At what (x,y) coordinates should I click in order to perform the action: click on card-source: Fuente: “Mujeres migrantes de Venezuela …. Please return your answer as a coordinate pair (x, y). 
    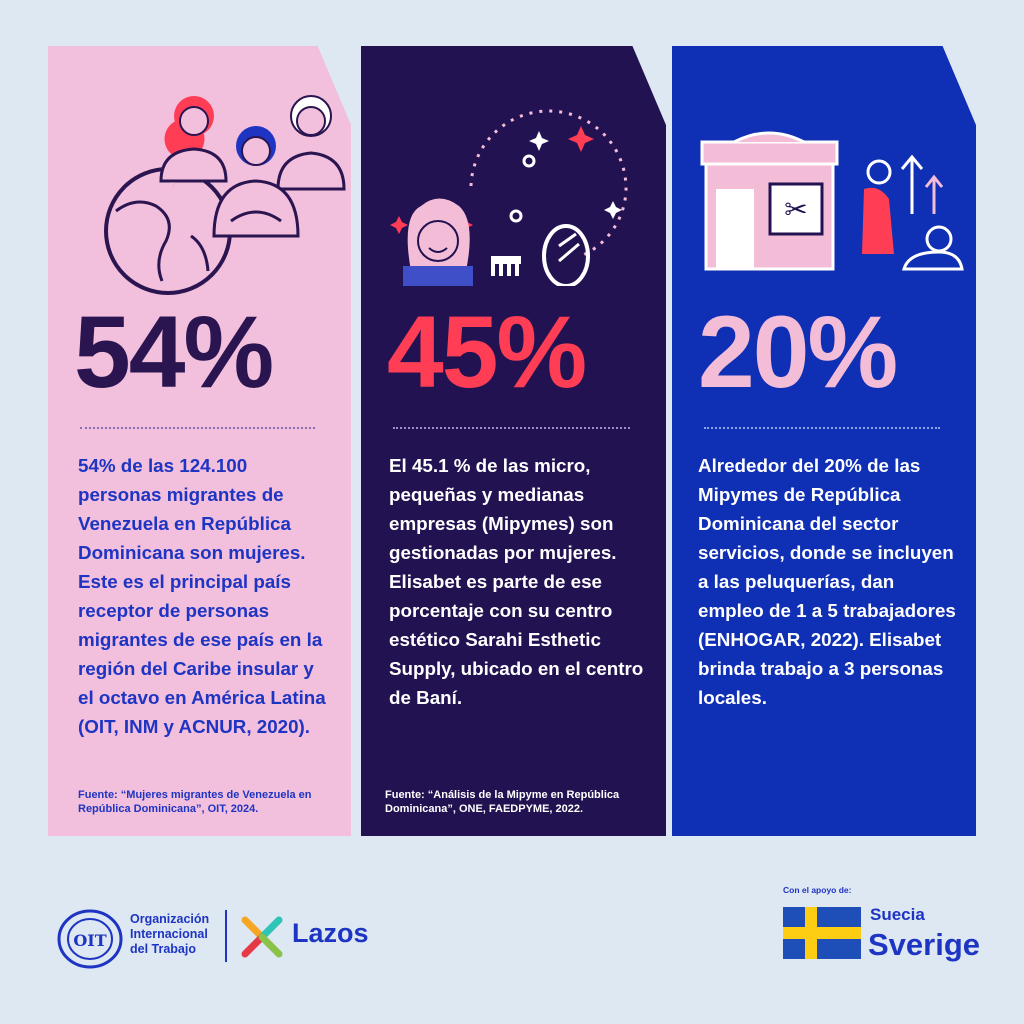
    Looking at the image, I should click on (195, 802).